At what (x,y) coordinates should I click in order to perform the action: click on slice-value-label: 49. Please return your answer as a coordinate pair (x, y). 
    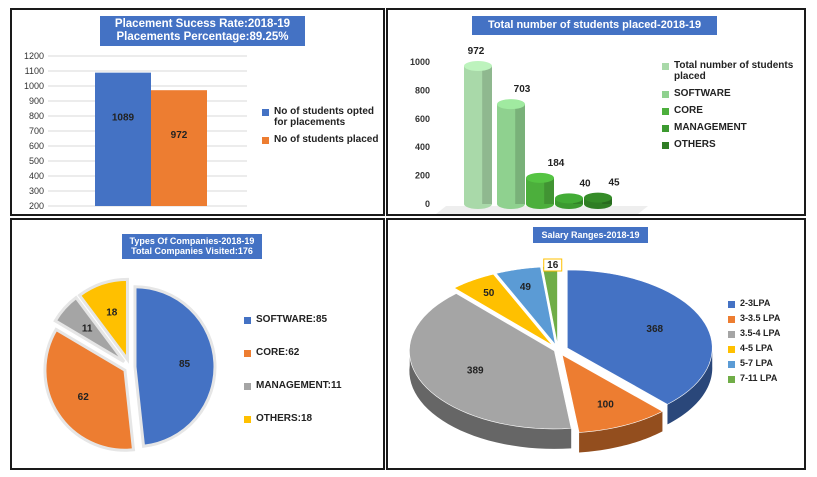
    Looking at the image, I should click on (526, 287).